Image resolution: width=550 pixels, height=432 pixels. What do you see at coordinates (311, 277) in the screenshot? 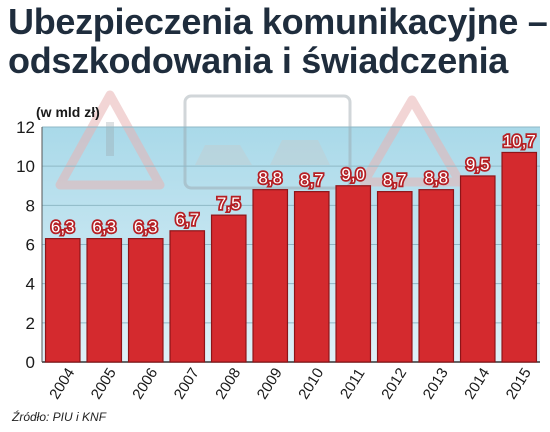
I see `bar-2010` at bounding box center [311, 277].